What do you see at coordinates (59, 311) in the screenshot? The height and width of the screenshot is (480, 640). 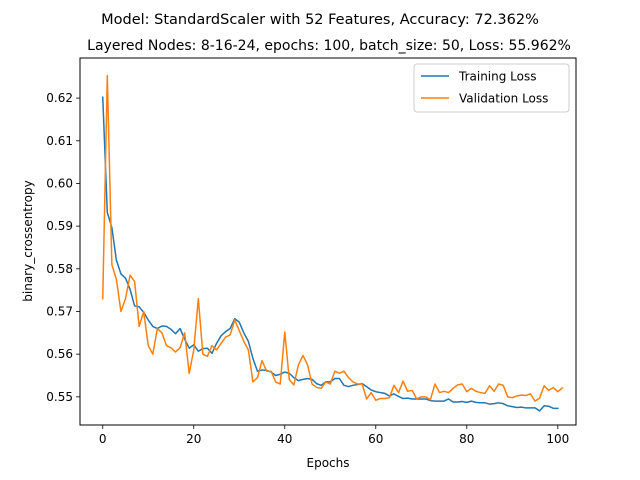 I see `y-tick-label: 0.57` at bounding box center [59, 311].